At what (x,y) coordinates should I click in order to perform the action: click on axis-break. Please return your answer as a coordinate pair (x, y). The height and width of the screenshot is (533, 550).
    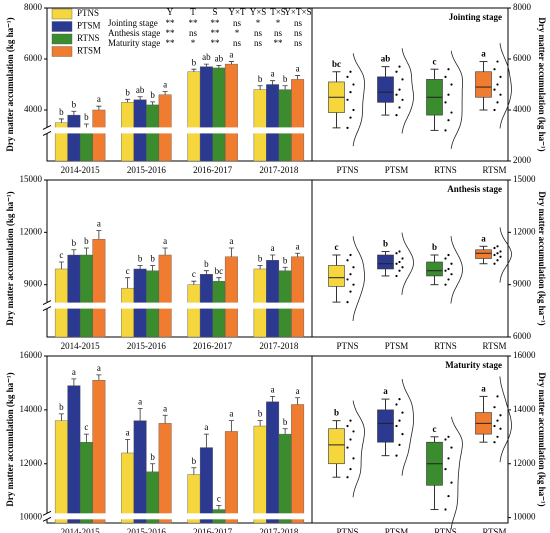
    Looking at the image, I should click on (176, 305).